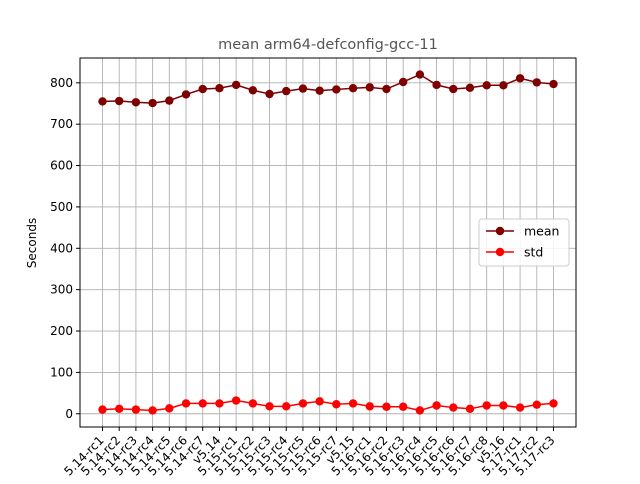 Image resolution: width=640 pixels, height=484 pixels. I want to click on y-tick-label: 0, so click(69, 414).